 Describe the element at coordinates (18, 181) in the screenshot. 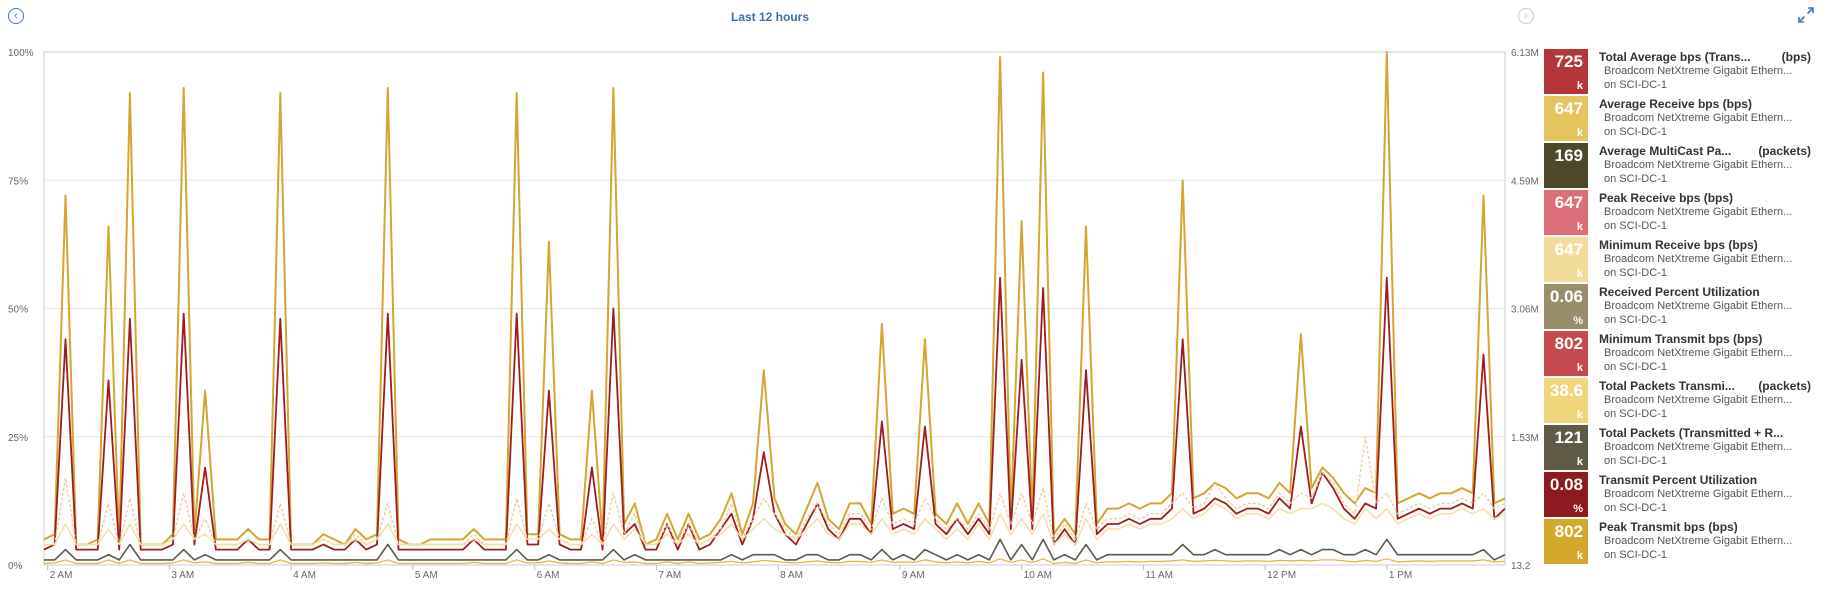

I see `y-left-tick-label: 75%` at that location.